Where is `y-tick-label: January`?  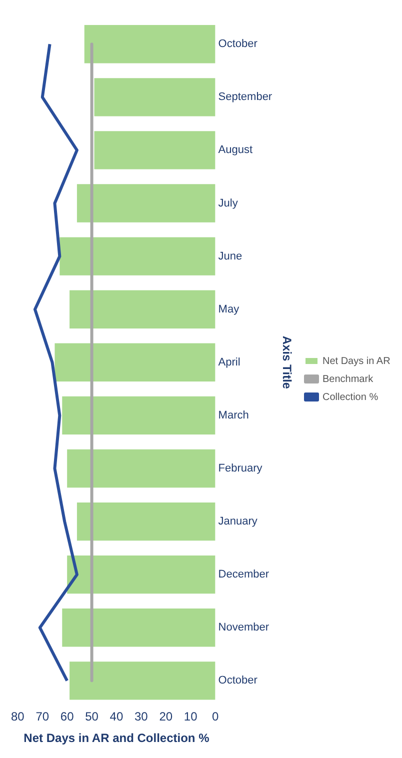
y-tick-label: January is located at coordinates (238, 522).